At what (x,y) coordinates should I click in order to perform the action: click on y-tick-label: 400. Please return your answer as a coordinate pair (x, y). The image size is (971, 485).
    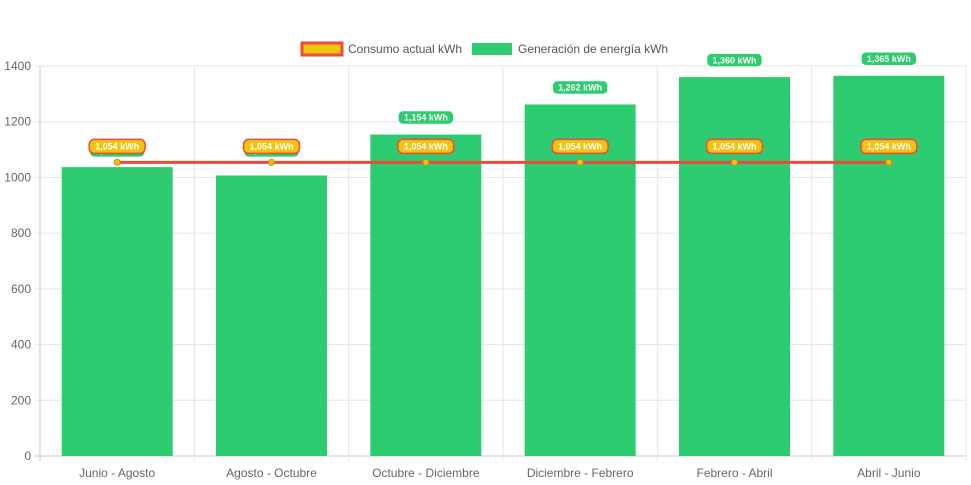
    Looking at the image, I should click on (21, 345).